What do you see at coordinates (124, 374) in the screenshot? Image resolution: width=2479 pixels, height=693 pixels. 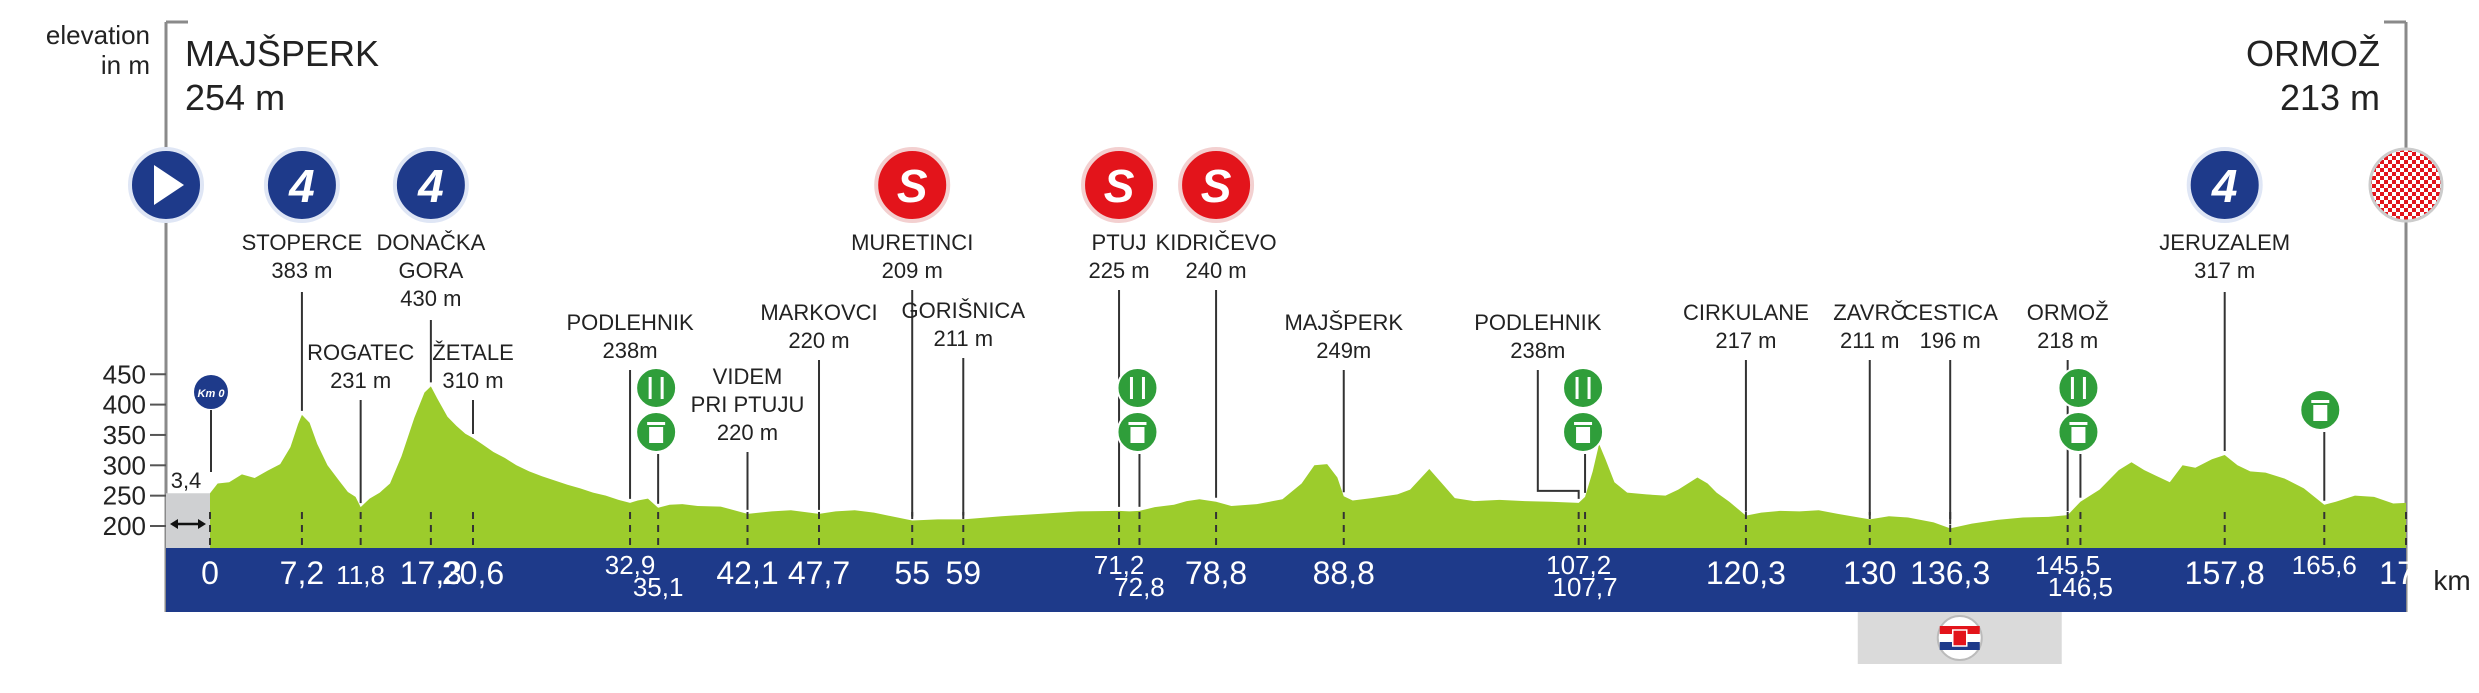 I see `y-tick-label: 450` at bounding box center [124, 374].